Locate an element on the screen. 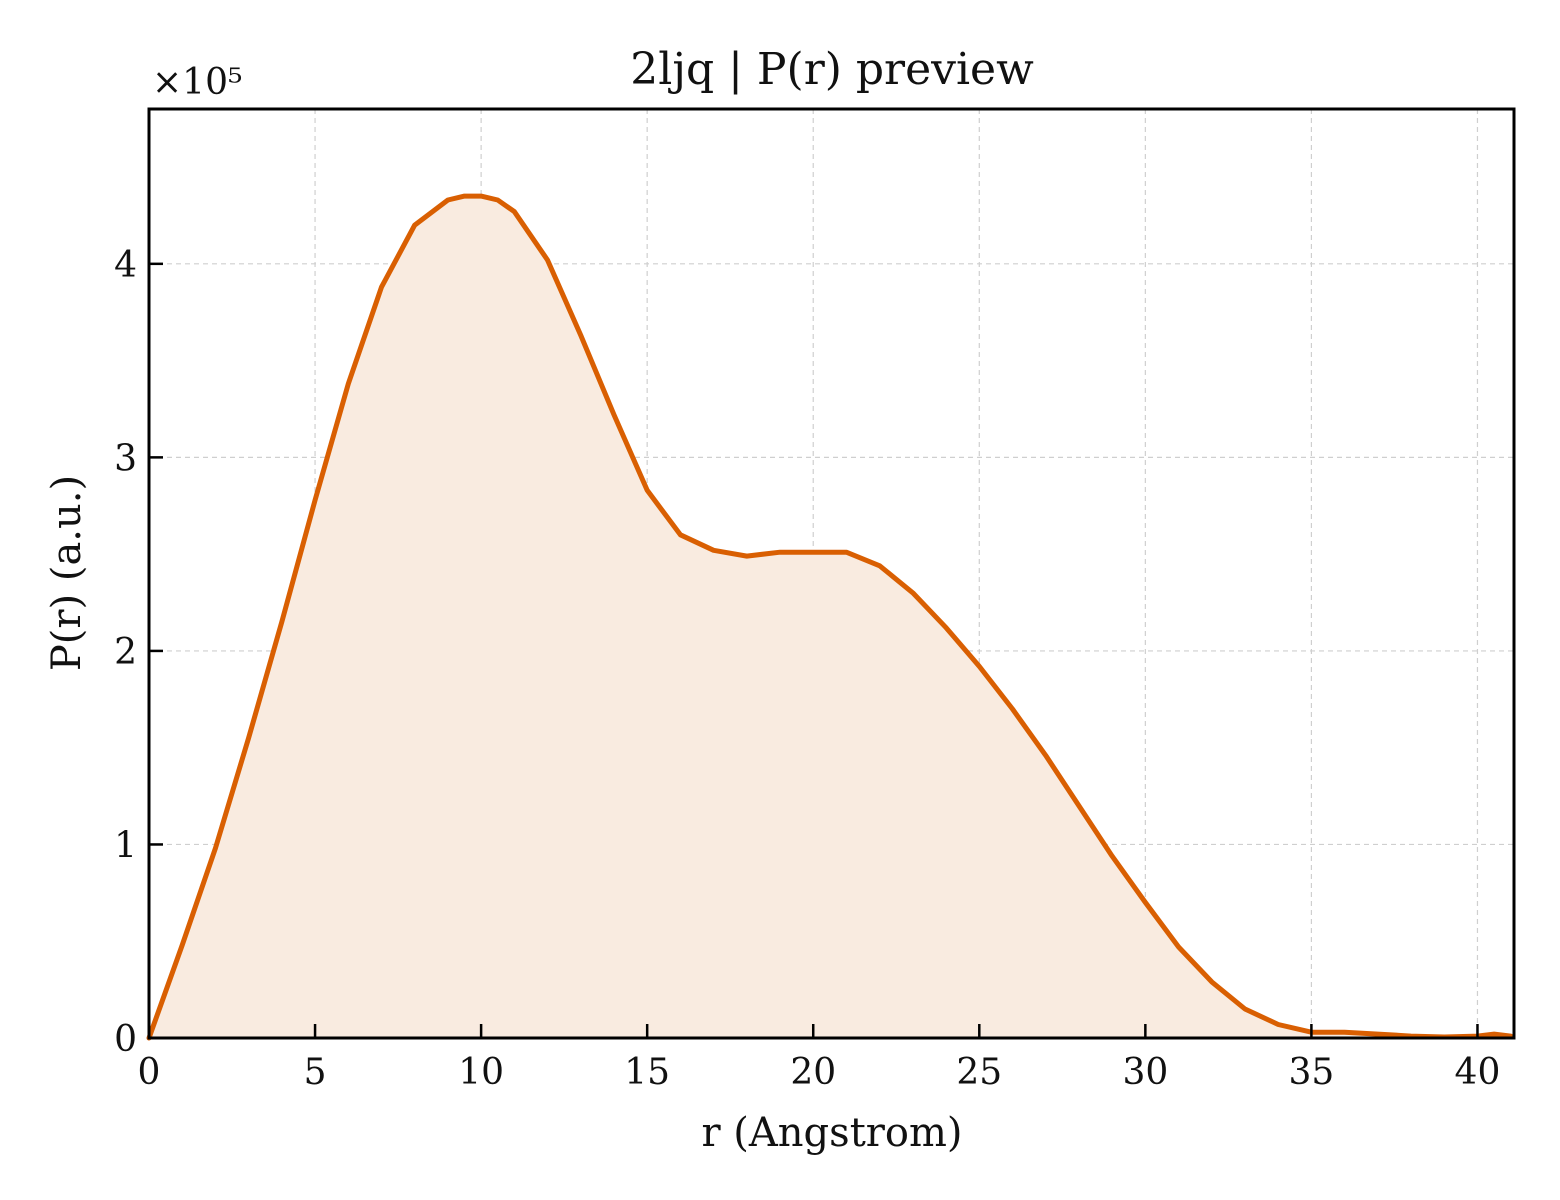 The width and height of the screenshot is (1560, 1200). y-tick-label: 4 is located at coordinates (125, 265).